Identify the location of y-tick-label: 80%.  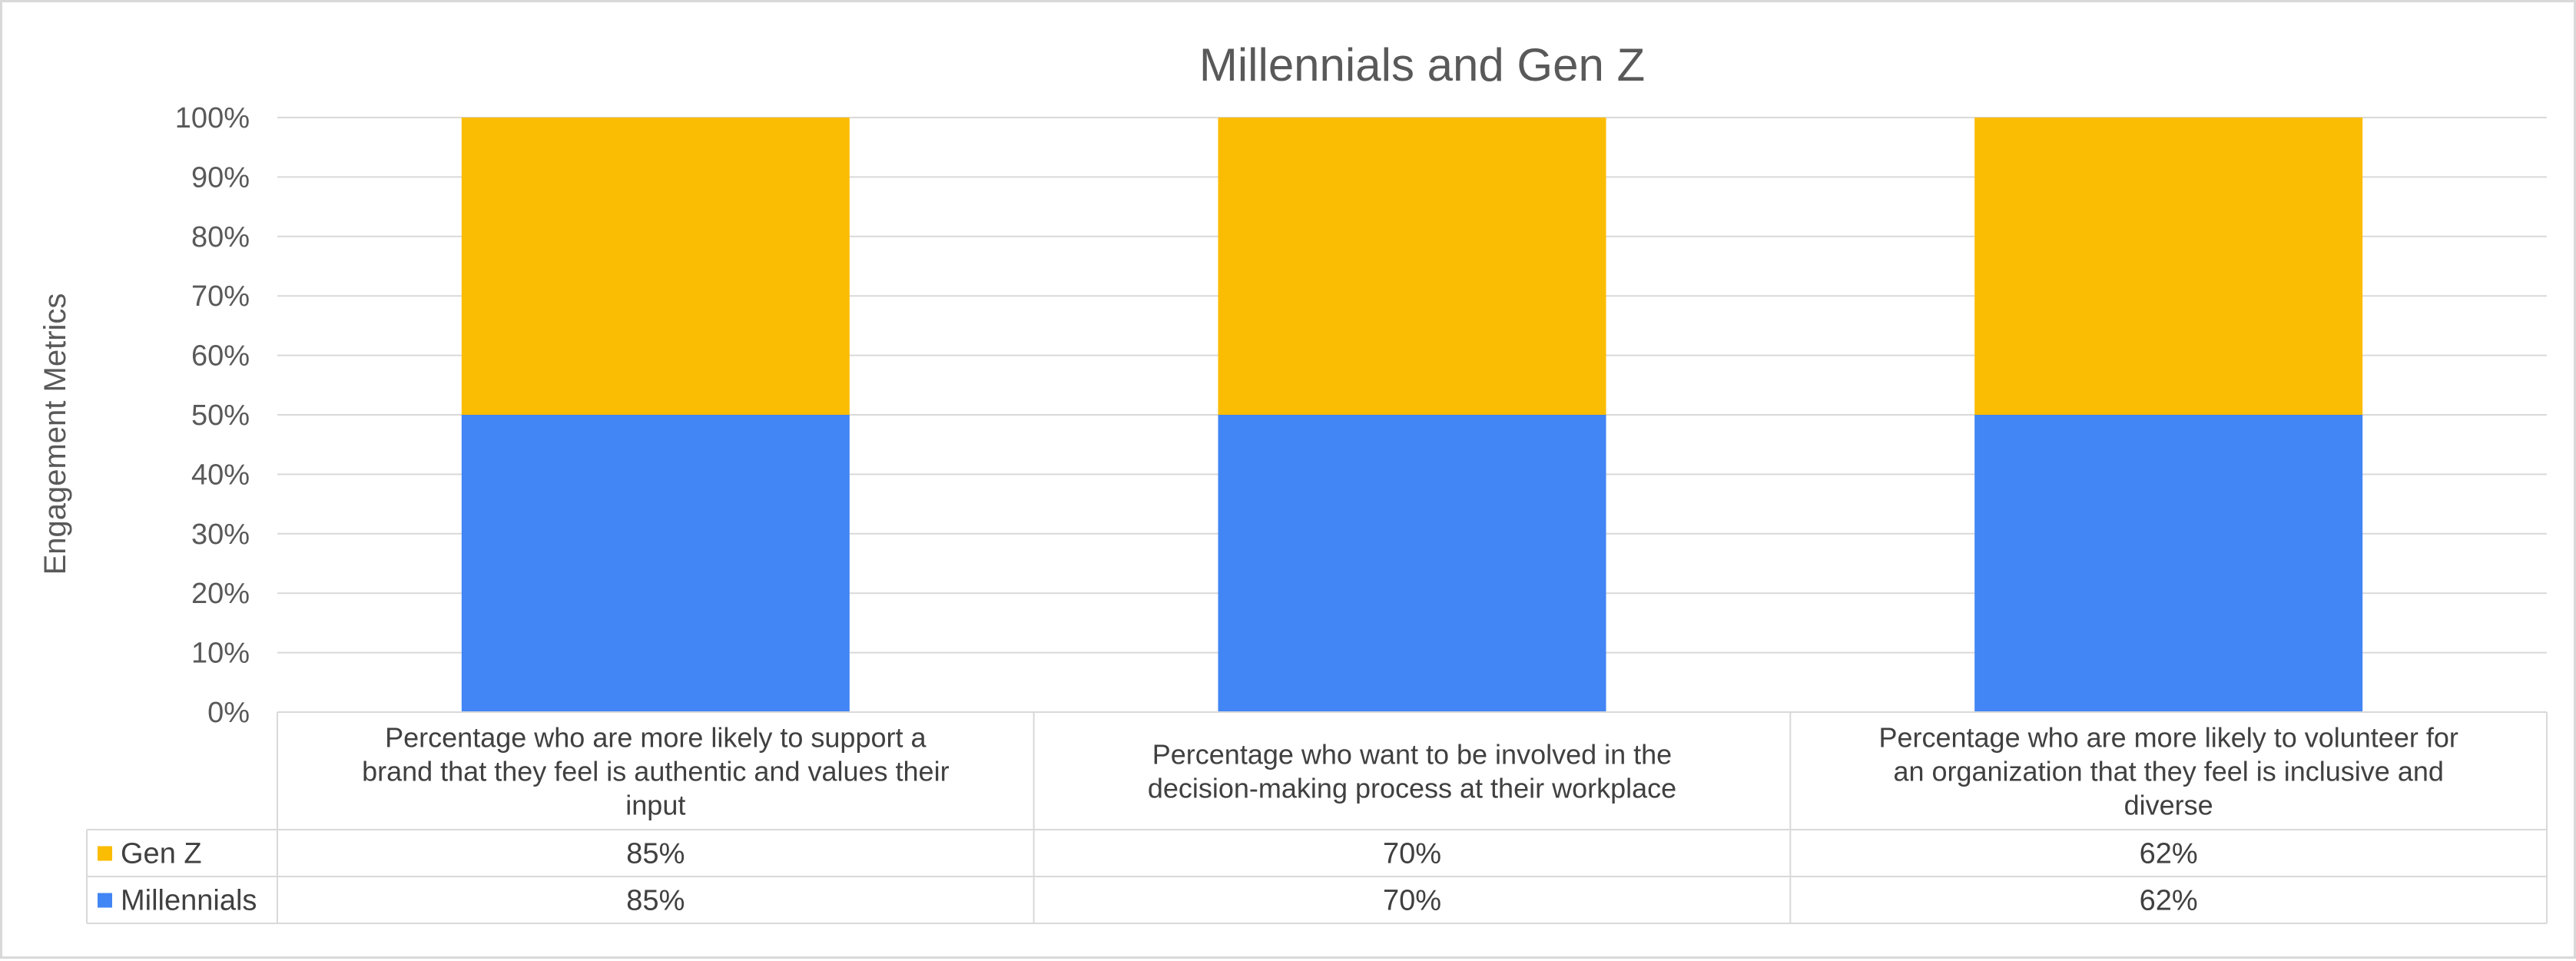
(220, 237).